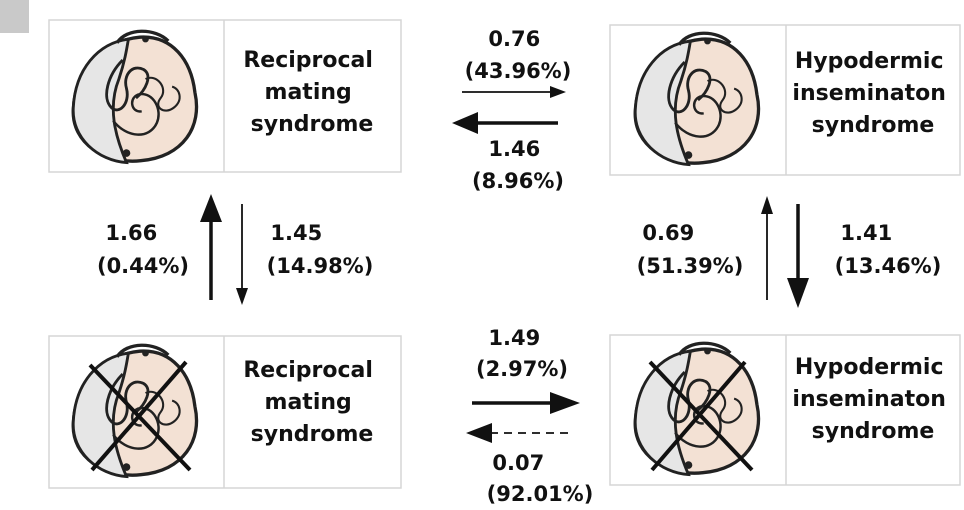  Describe the element at coordinates (311, 92) in the screenshot. I see `box-top-left-label: Reciprocal mating syndrome` at that location.